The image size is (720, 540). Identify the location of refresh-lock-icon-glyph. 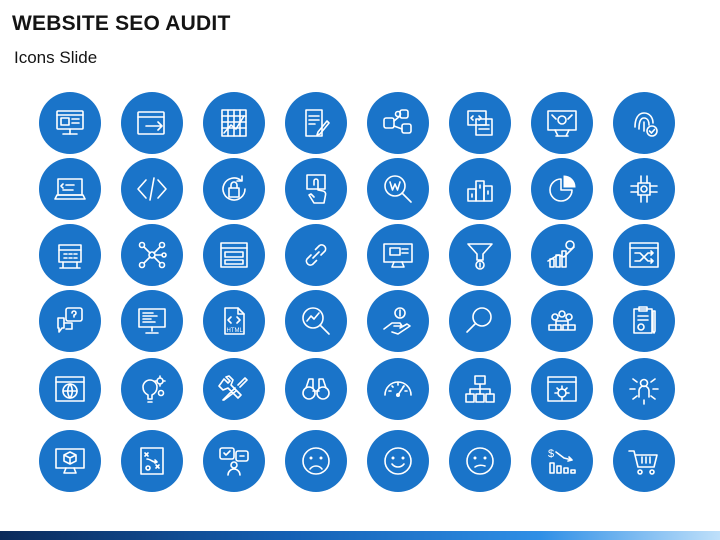
(234, 189).